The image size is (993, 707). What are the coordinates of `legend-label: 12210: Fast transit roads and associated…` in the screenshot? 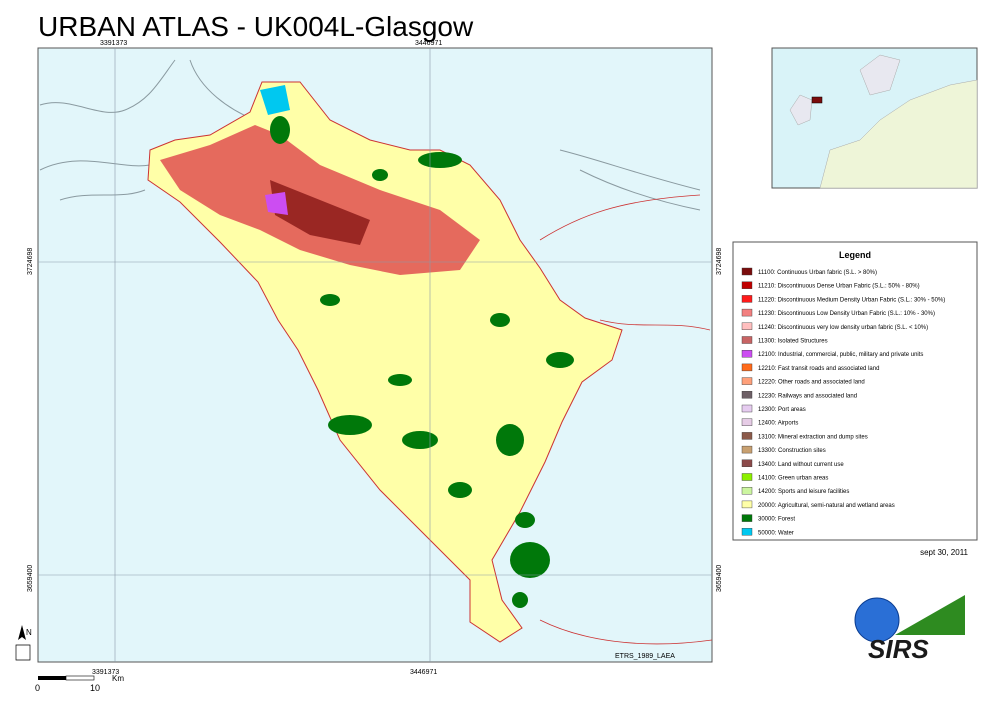 It's located at (818, 369).